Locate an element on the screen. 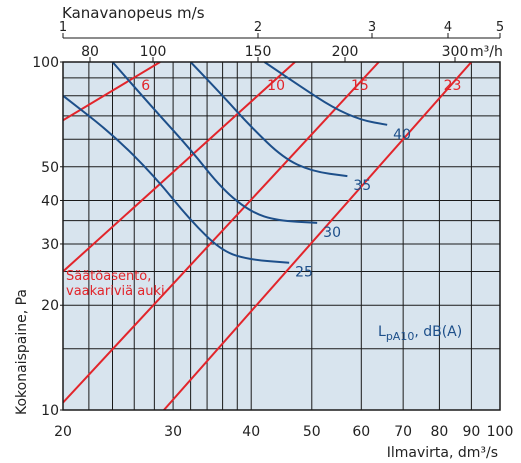  y-tick-label: 40 is located at coordinates (50, 201).